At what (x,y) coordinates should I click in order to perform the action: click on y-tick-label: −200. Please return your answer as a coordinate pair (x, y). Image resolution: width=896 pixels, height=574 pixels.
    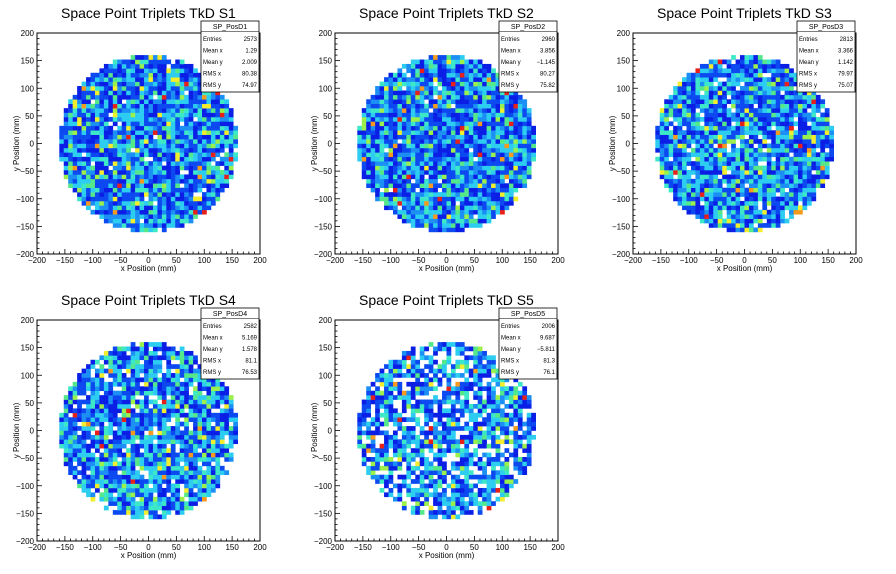
    Looking at the image, I should click on (621, 254).